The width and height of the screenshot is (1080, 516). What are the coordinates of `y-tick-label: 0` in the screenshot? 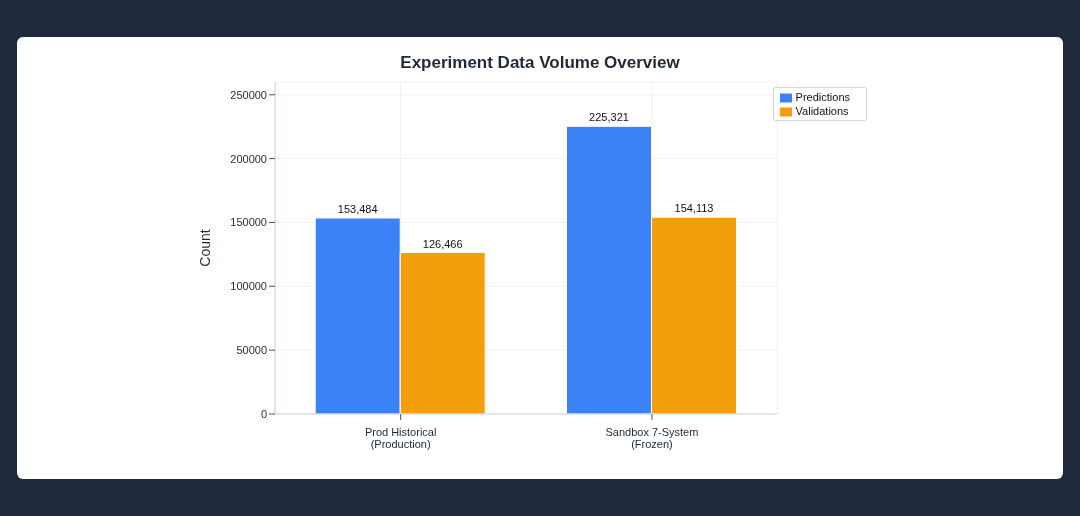 It's located at (263, 413).